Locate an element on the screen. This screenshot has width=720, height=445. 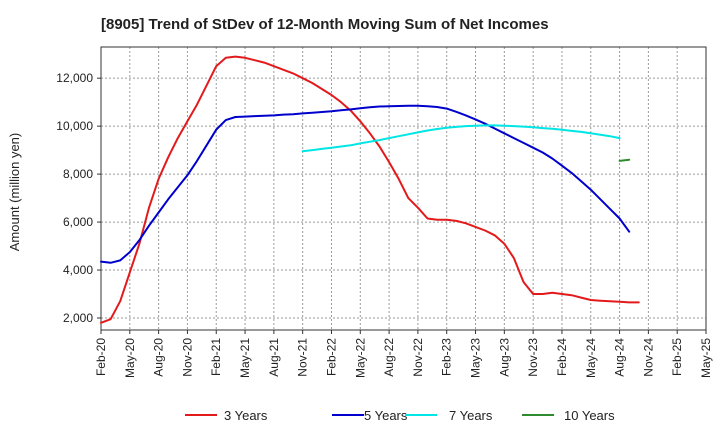
x-tick-label: Nov-23 is located at coordinates (533, 357).